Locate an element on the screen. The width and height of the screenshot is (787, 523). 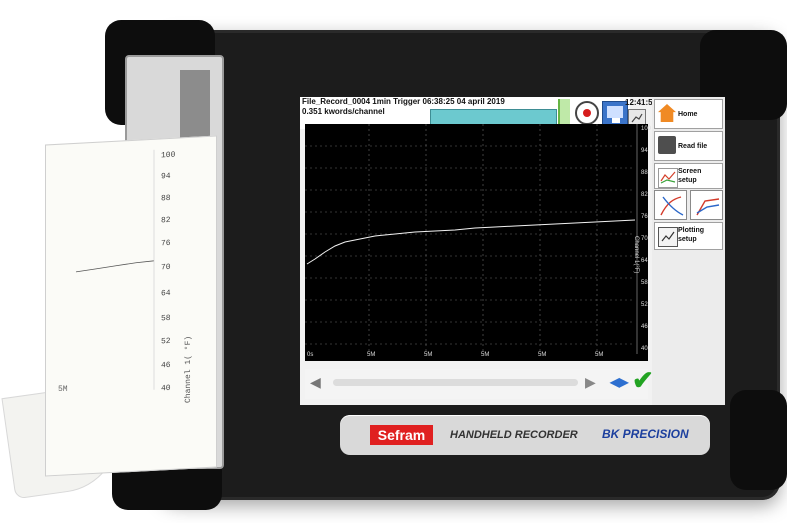
paper-tick: 64 is located at coordinates (166, 293).